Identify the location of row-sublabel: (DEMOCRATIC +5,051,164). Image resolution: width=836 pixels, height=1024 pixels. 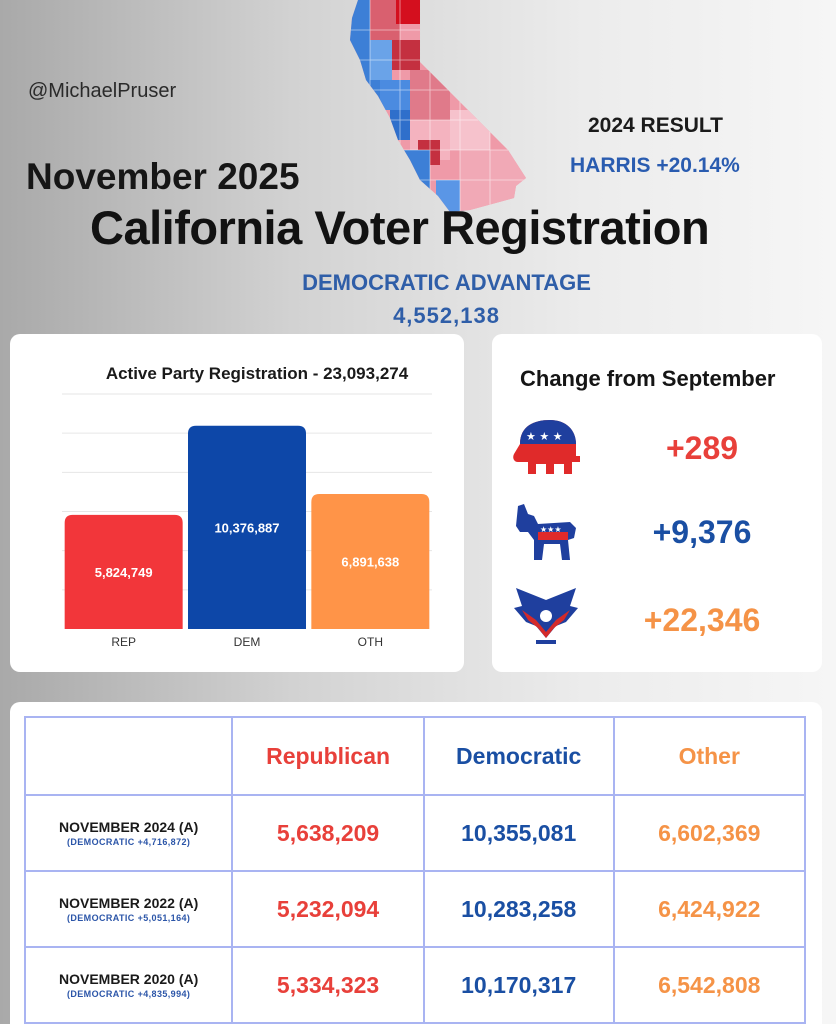
(128, 918).